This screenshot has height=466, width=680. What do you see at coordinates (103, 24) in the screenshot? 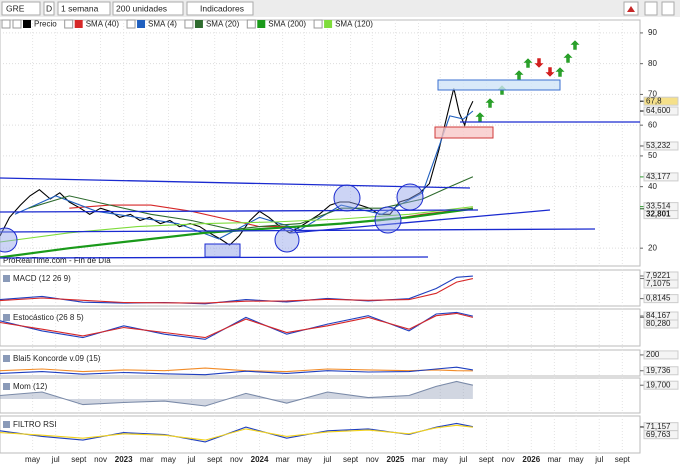
I see `legend-label: SMA (40)` at bounding box center [103, 24].